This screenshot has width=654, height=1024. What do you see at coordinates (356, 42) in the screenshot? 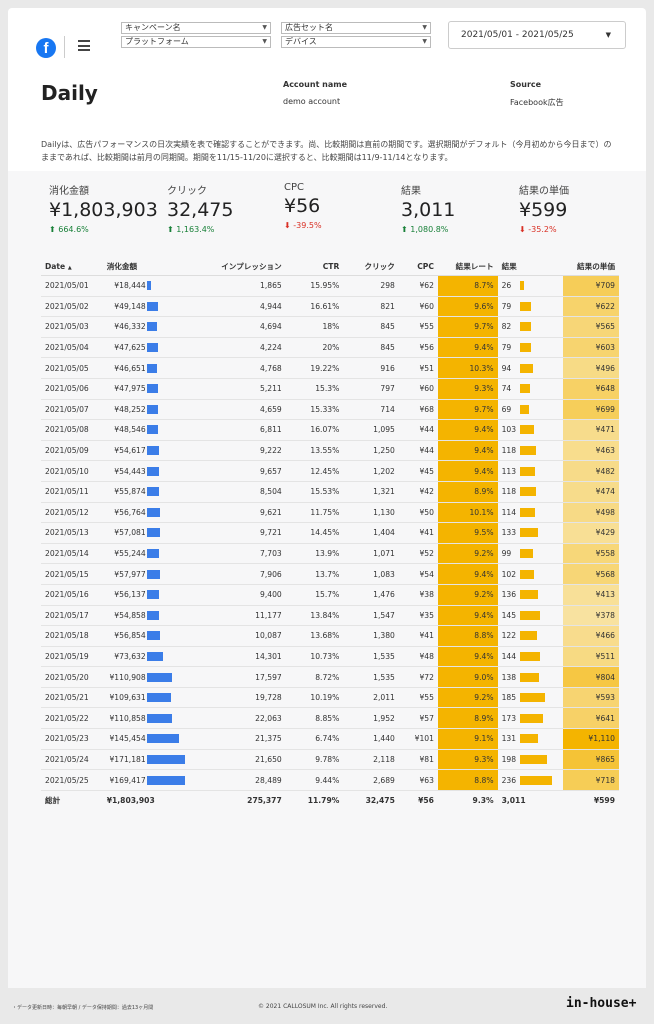
I see `device-filter: デバイス ▼` at bounding box center [356, 42].